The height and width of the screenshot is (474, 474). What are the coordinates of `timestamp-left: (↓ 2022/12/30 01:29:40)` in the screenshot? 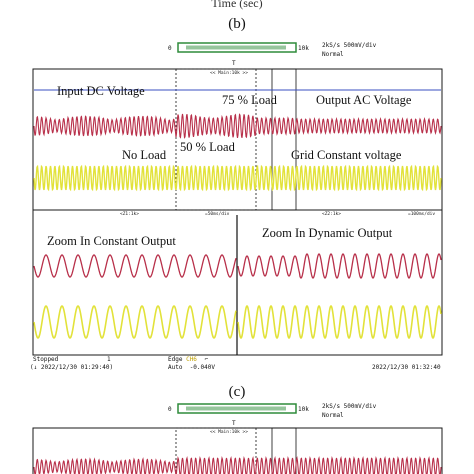 It's located at (72, 367).